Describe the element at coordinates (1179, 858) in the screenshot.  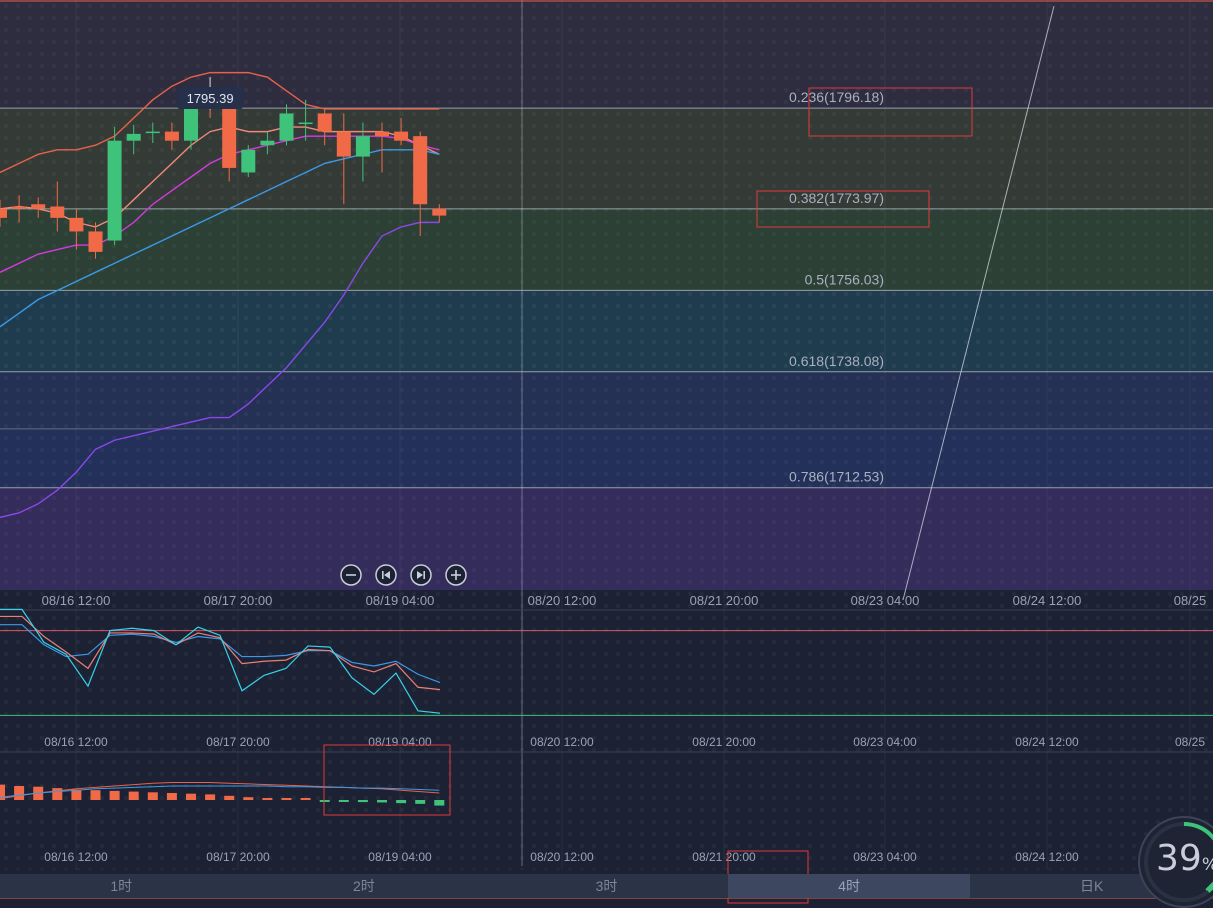
I see `gauge-value: 39` at that location.